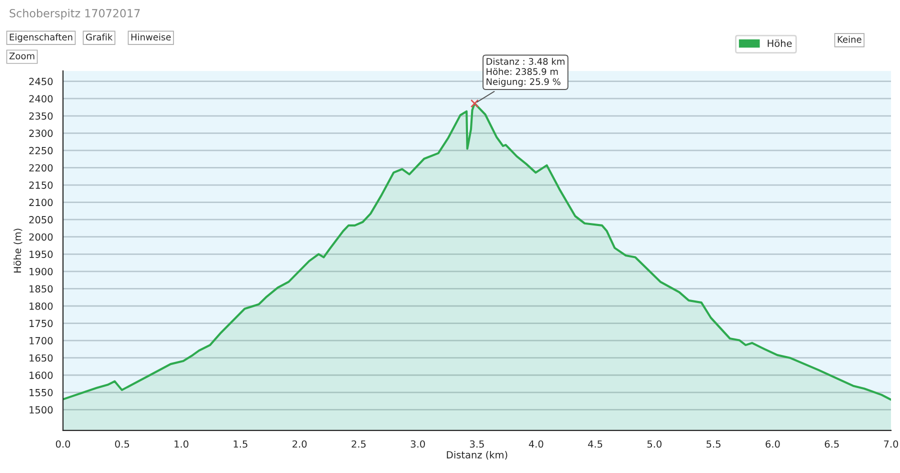 The width and height of the screenshot is (900, 473). Describe the element at coordinates (41, 324) in the screenshot. I see `y-tick-label: 1750` at that location.